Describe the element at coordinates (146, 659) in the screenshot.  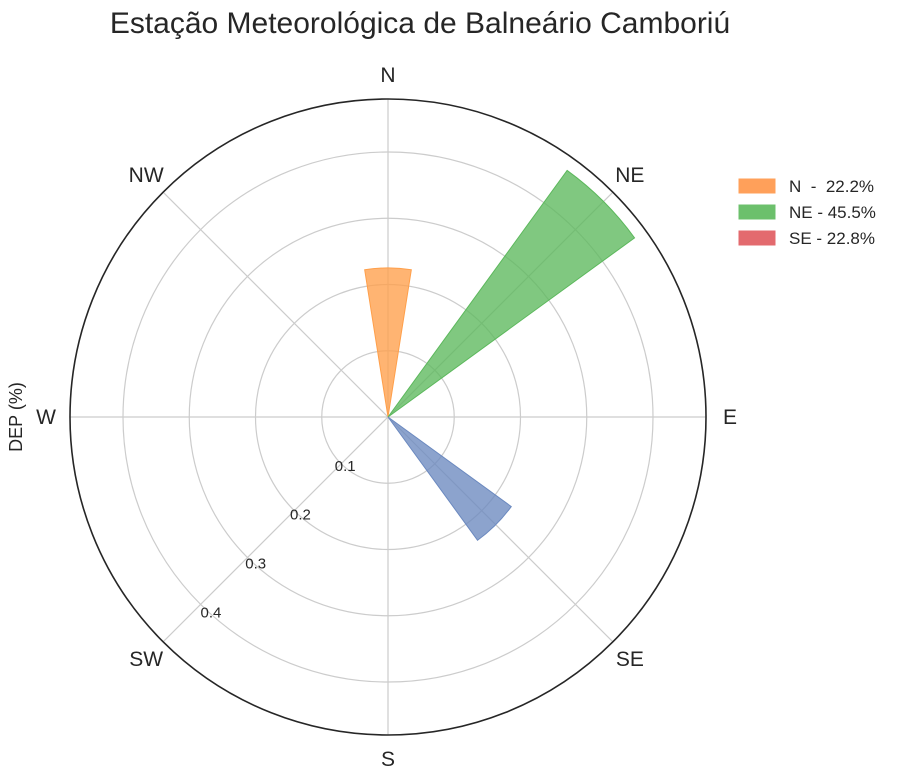
I see `direction-label-sw: SW` at that location.